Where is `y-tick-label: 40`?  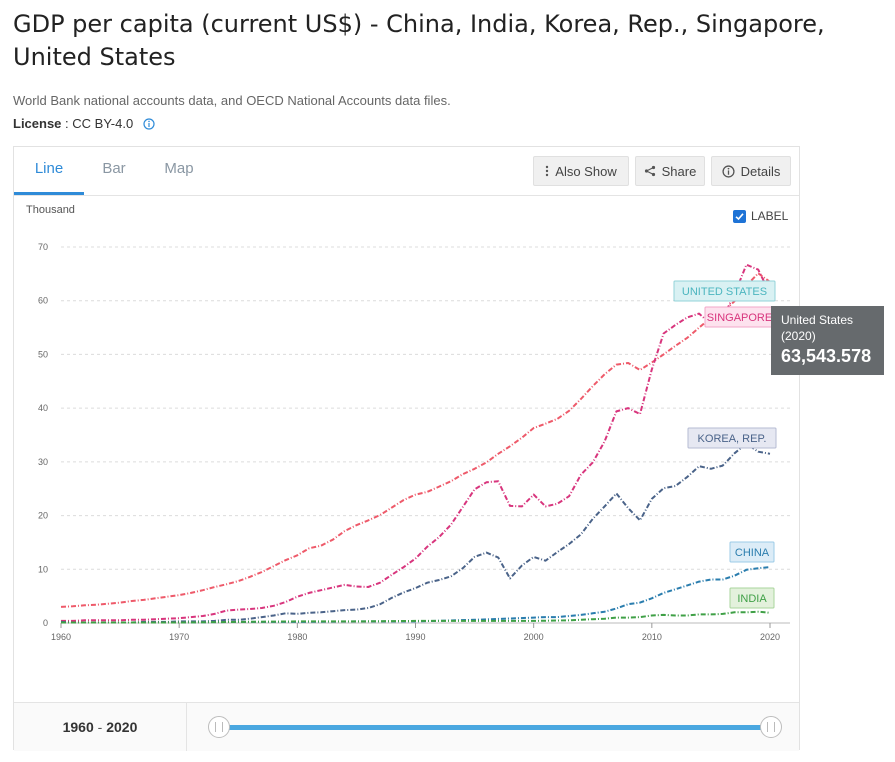
y-tick-label: 40 is located at coordinates (43, 408).